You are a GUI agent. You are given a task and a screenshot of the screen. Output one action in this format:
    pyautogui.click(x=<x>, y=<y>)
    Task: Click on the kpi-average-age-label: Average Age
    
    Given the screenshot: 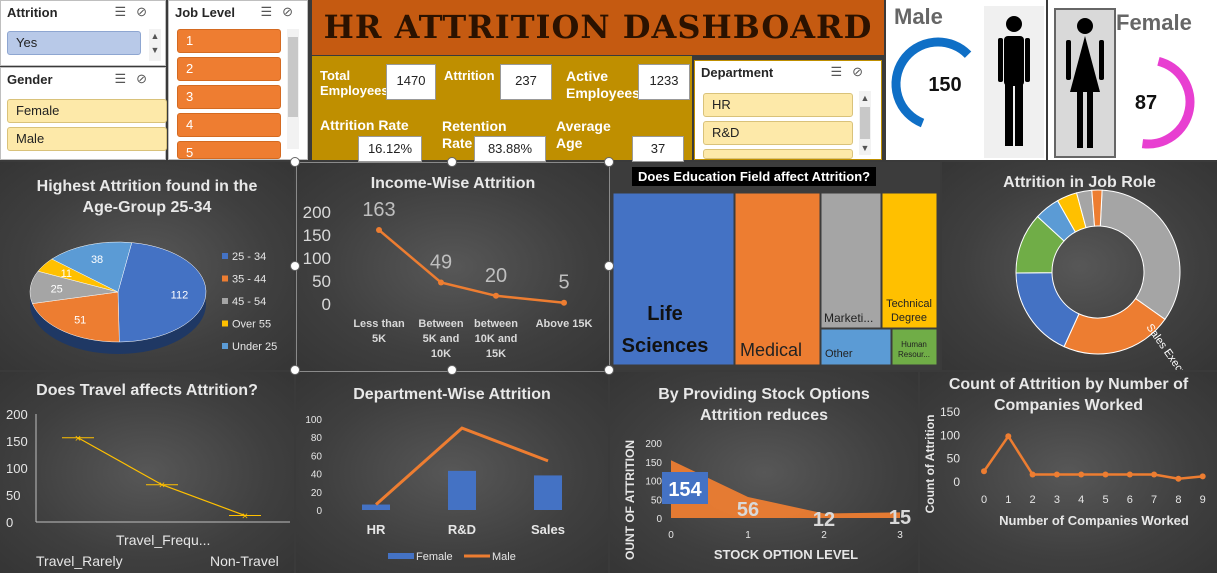 What is the action you would take?
    pyautogui.click(x=583, y=134)
    